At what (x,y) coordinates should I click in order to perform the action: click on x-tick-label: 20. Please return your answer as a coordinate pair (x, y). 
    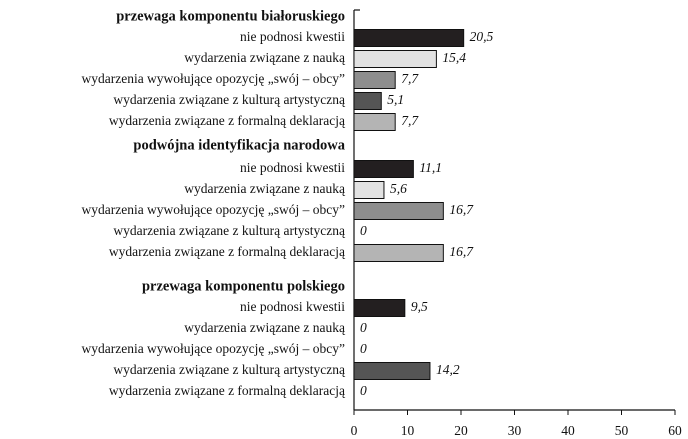
    Looking at the image, I should click on (461, 430).